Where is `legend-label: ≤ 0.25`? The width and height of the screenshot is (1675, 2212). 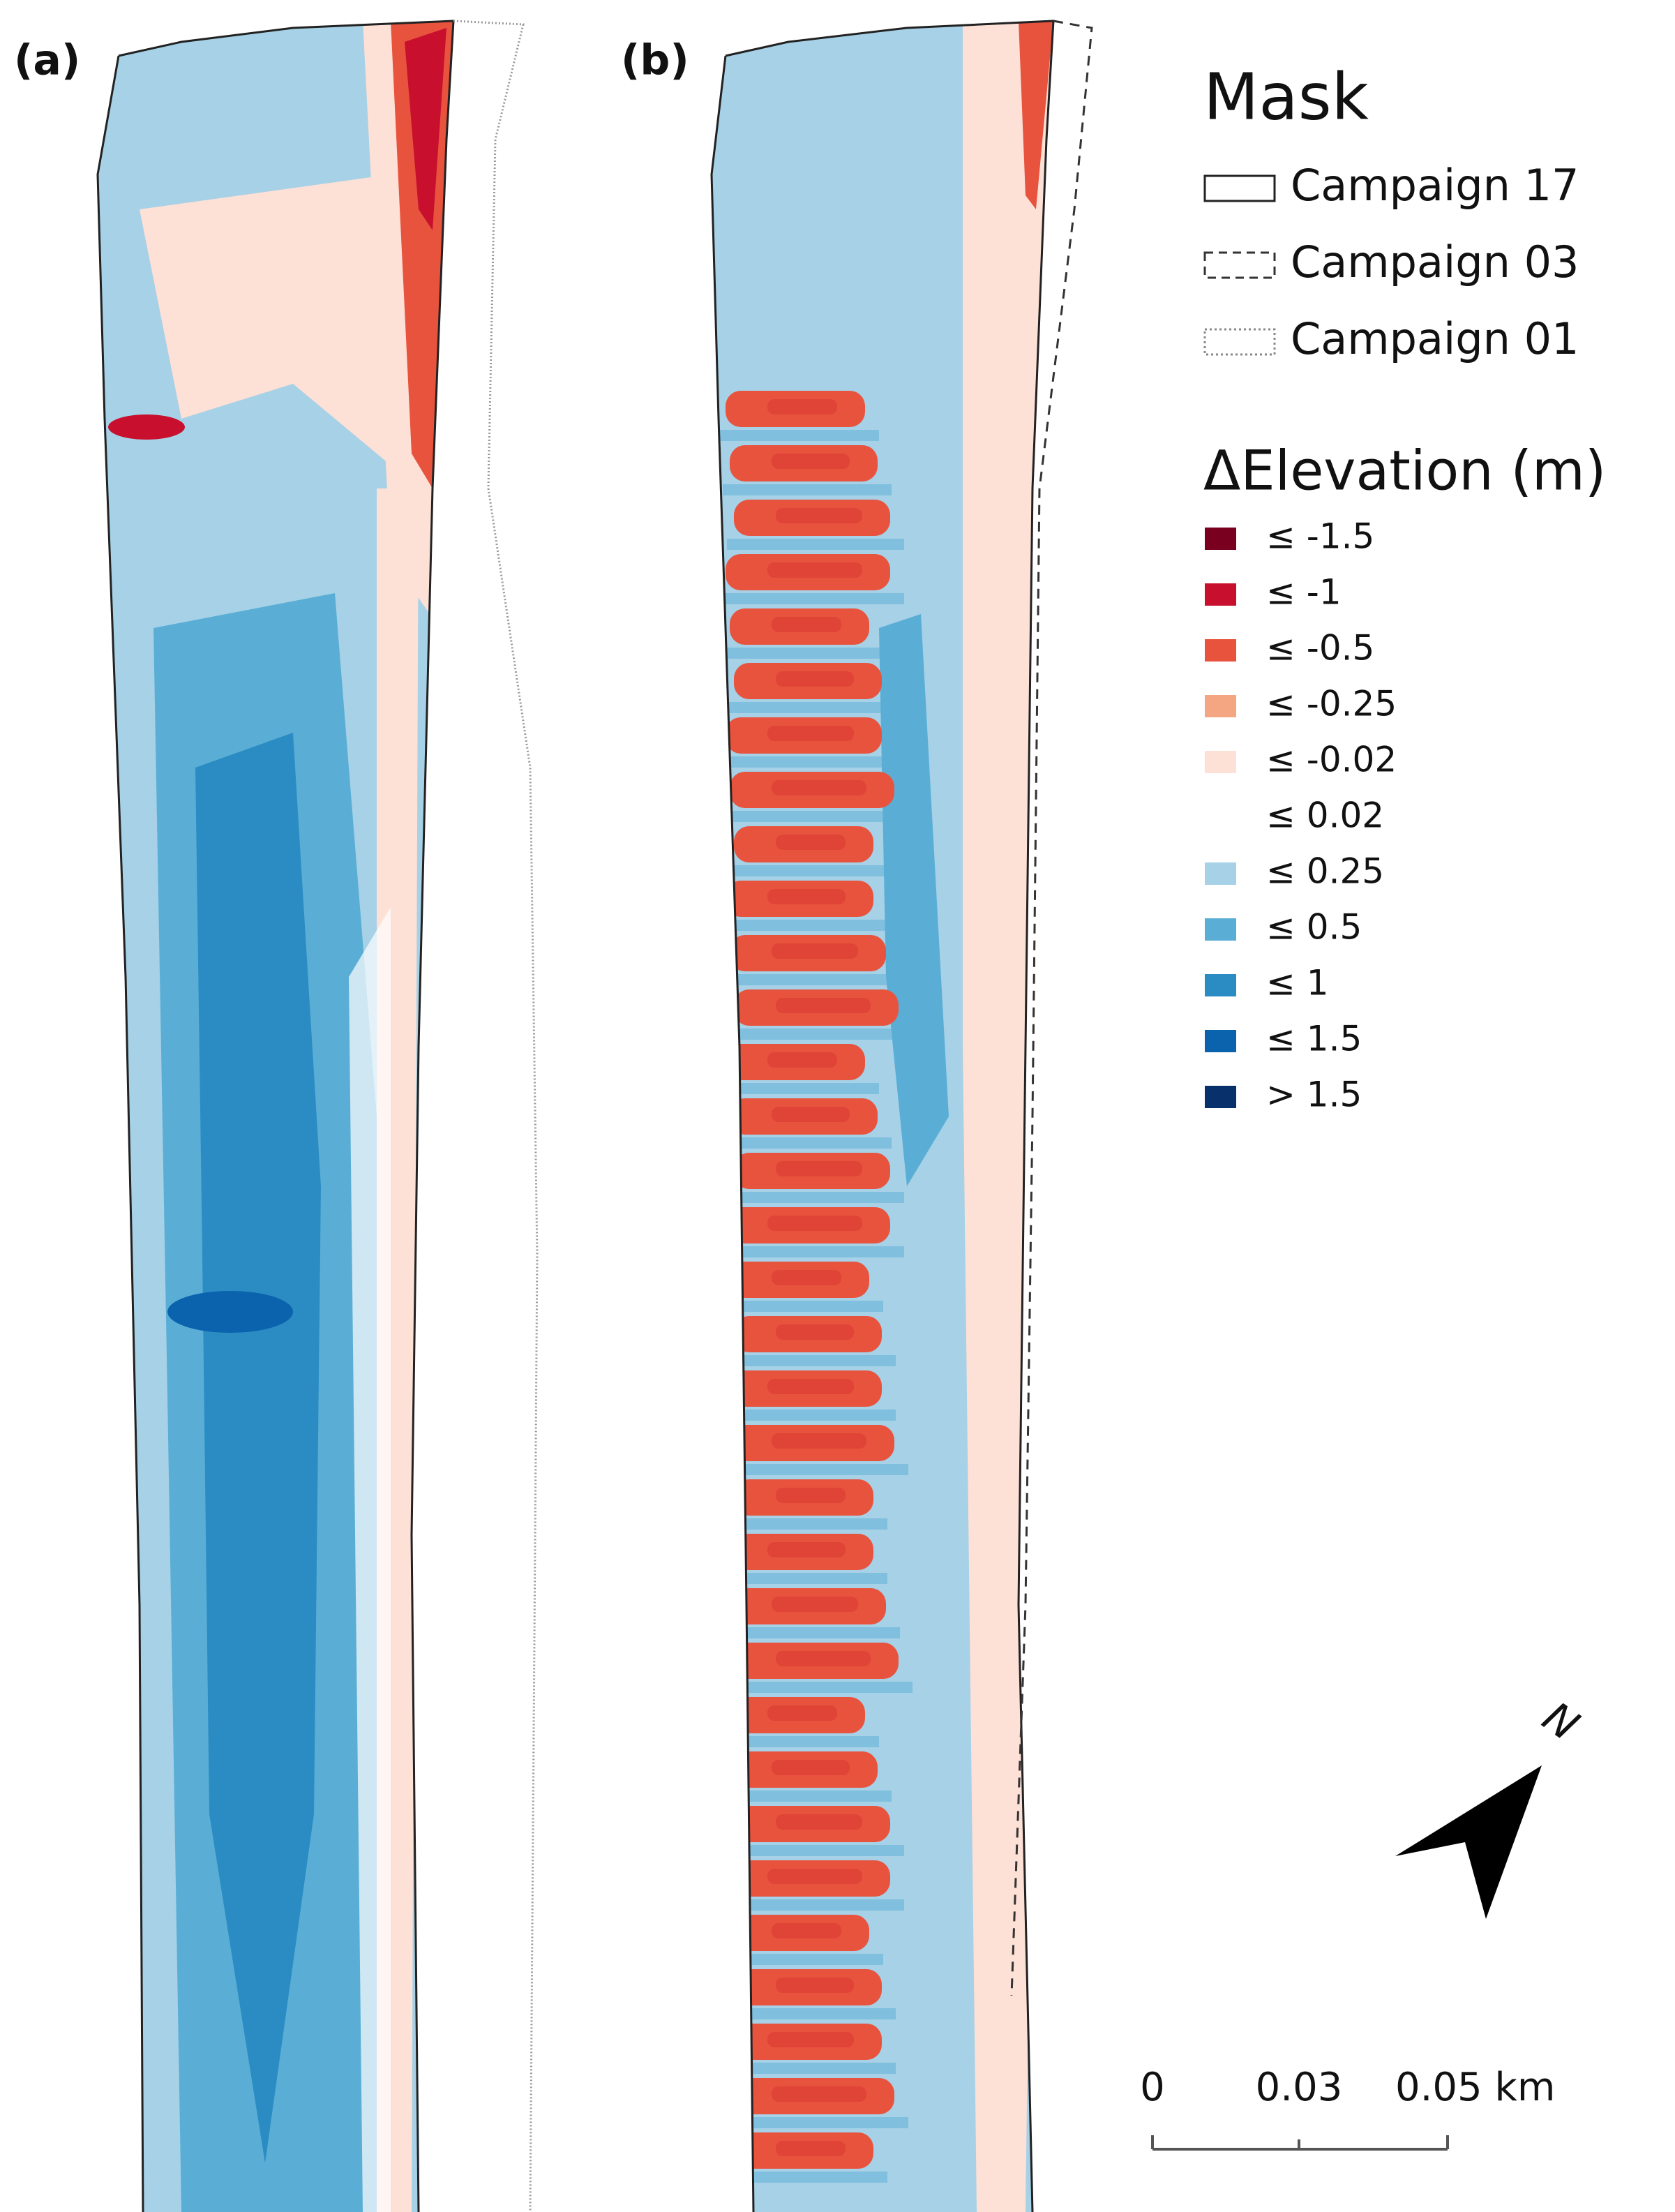 legend-label: ≤ 0.25 is located at coordinates (1325, 872).